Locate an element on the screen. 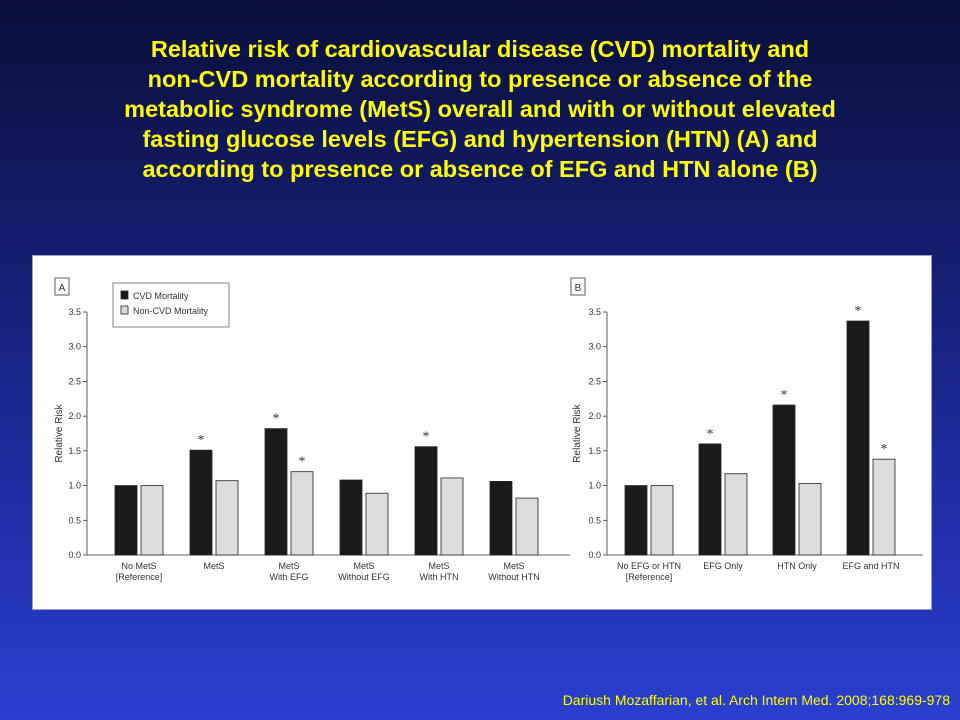  panel-label: A is located at coordinates (62, 288).